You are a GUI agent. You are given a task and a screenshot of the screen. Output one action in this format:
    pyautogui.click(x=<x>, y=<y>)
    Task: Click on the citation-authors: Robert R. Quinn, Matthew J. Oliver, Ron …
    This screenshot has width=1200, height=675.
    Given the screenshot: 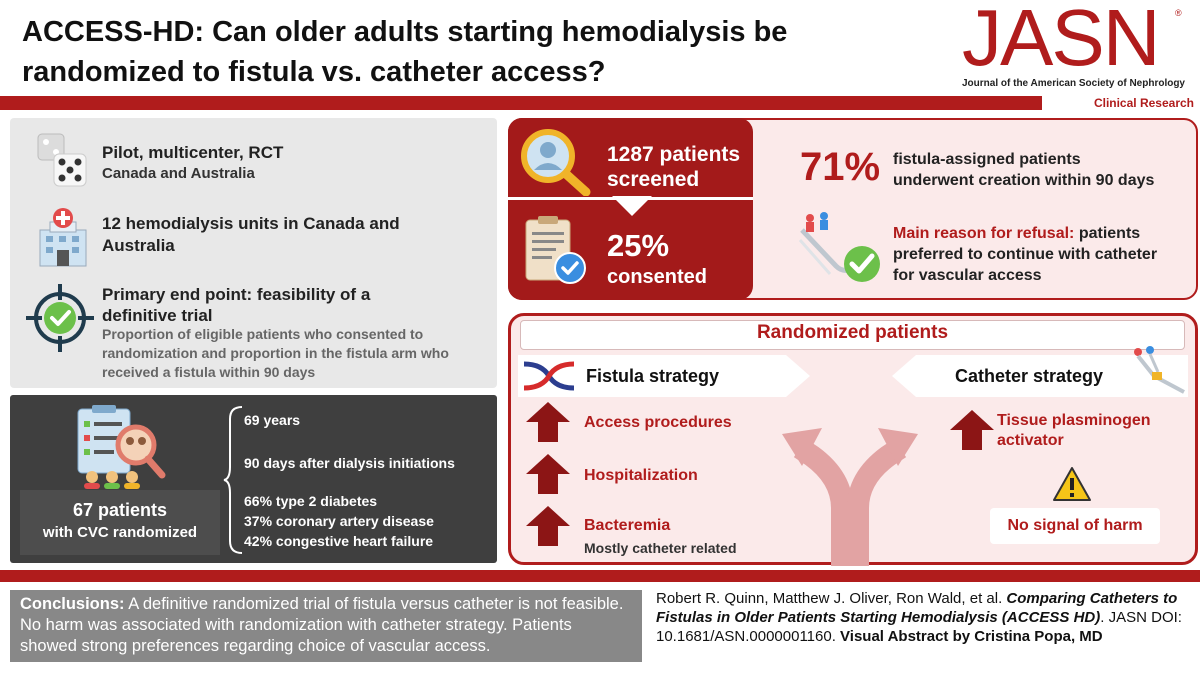 What is the action you would take?
    pyautogui.click(x=831, y=598)
    